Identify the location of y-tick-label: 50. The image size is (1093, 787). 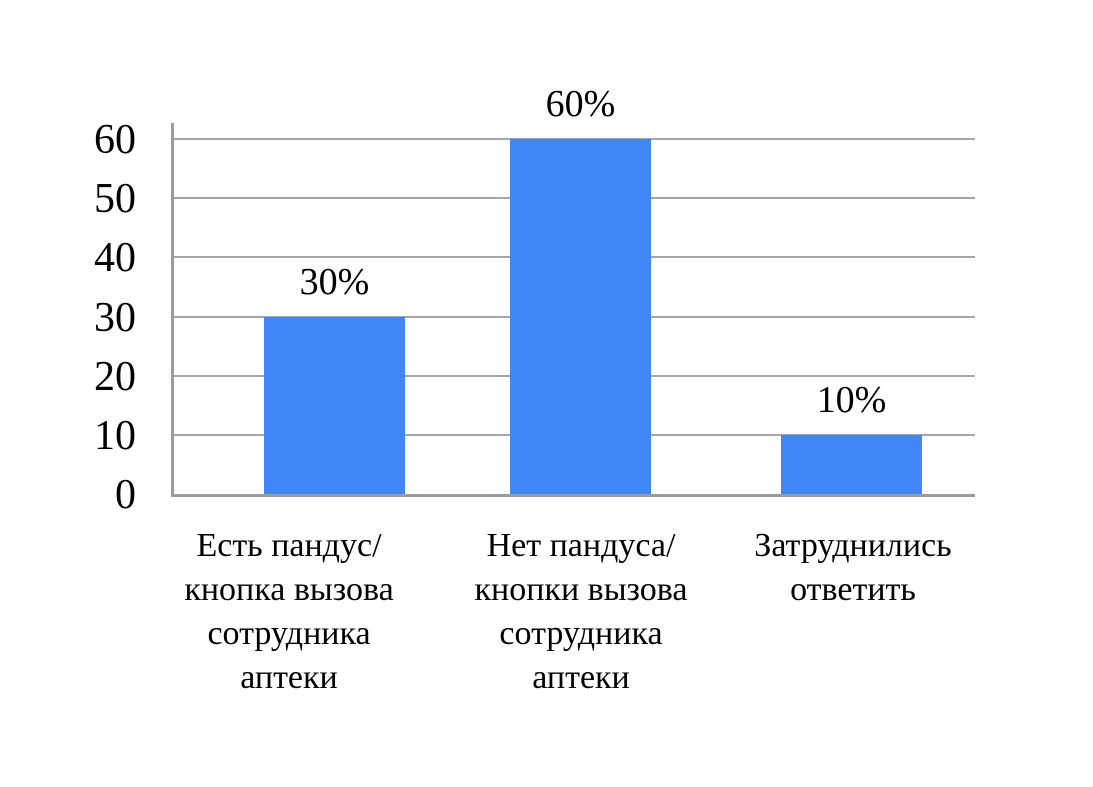
(115, 199).